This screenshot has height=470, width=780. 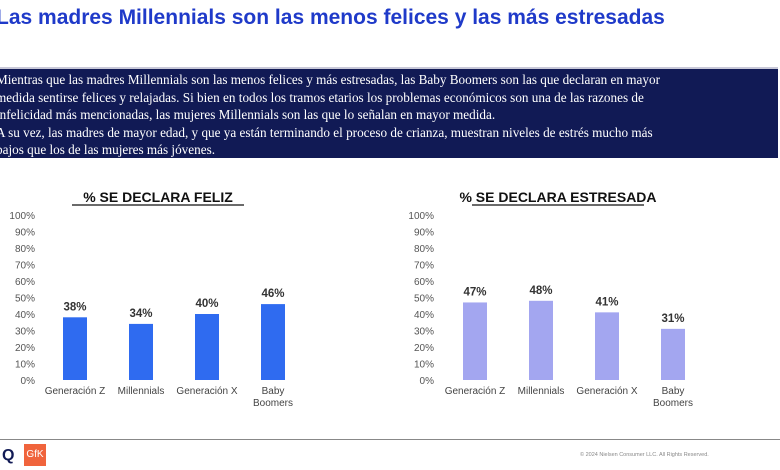 I want to click on data-label: 38%, so click(x=74, y=307).